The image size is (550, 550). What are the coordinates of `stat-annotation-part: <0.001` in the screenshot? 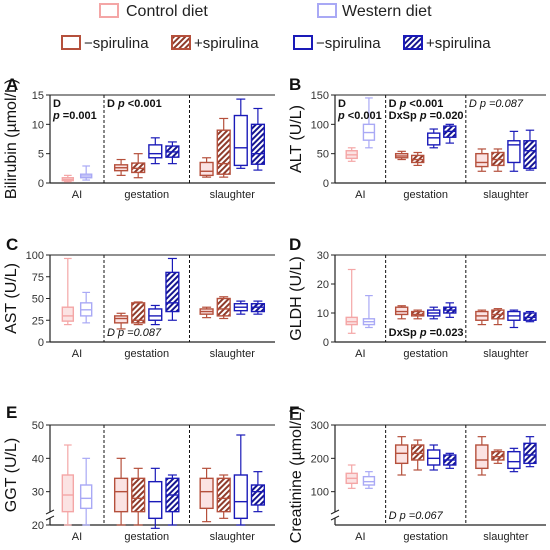 It's located at (424, 104).